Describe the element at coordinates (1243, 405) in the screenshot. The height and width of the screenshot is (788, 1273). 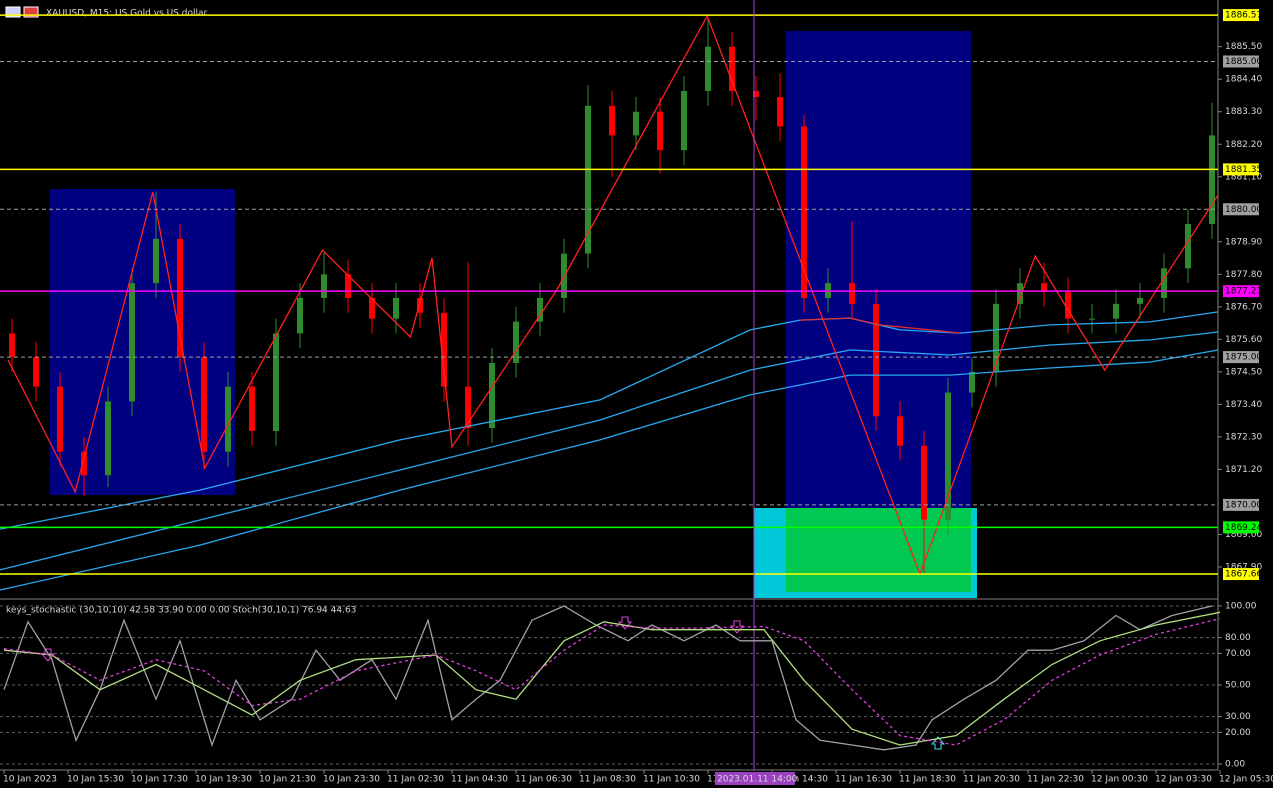
I see `y-tick-label: 1873.40` at that location.